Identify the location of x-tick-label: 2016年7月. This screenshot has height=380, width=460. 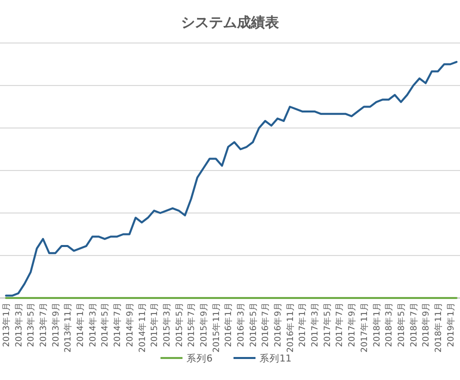
(266, 325).